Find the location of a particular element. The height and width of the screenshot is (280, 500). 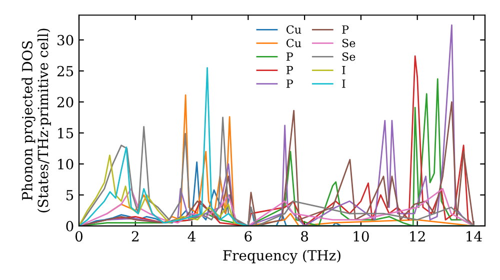

x-tick-label: 6 is located at coordinates (248, 236).